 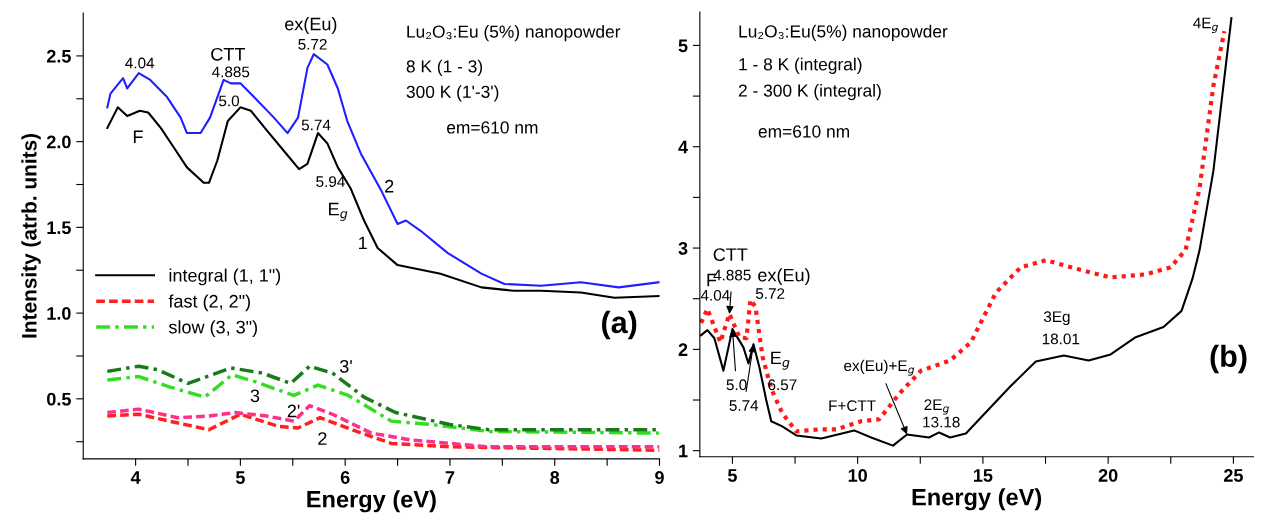 What do you see at coordinates (683, 248) in the screenshot?
I see `y-tick-label: 3` at bounding box center [683, 248].